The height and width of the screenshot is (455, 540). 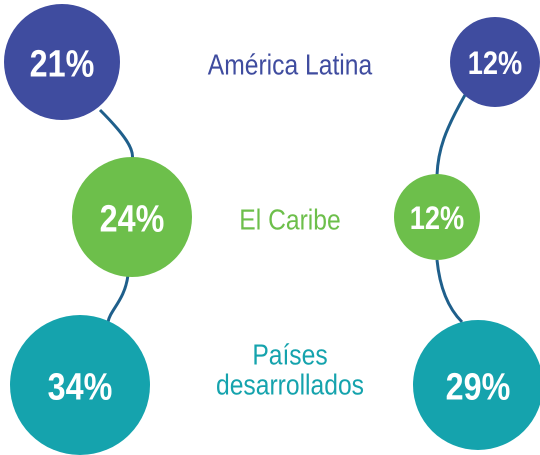 I want to click on label: América Latina, so click(x=290, y=65).